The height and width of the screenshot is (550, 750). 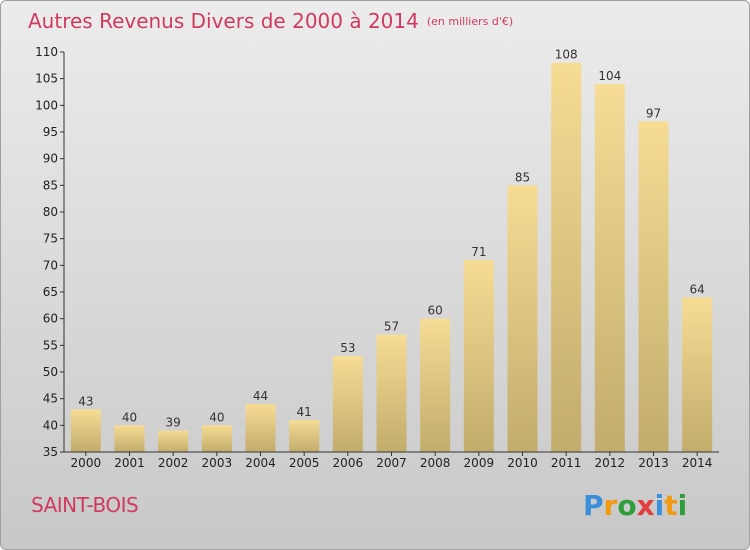 What do you see at coordinates (50, 252) in the screenshot?
I see `y-axis: 35 40 45 50 55 60 65 70 75 80 85 90 95 100 105 110` at bounding box center [50, 252].